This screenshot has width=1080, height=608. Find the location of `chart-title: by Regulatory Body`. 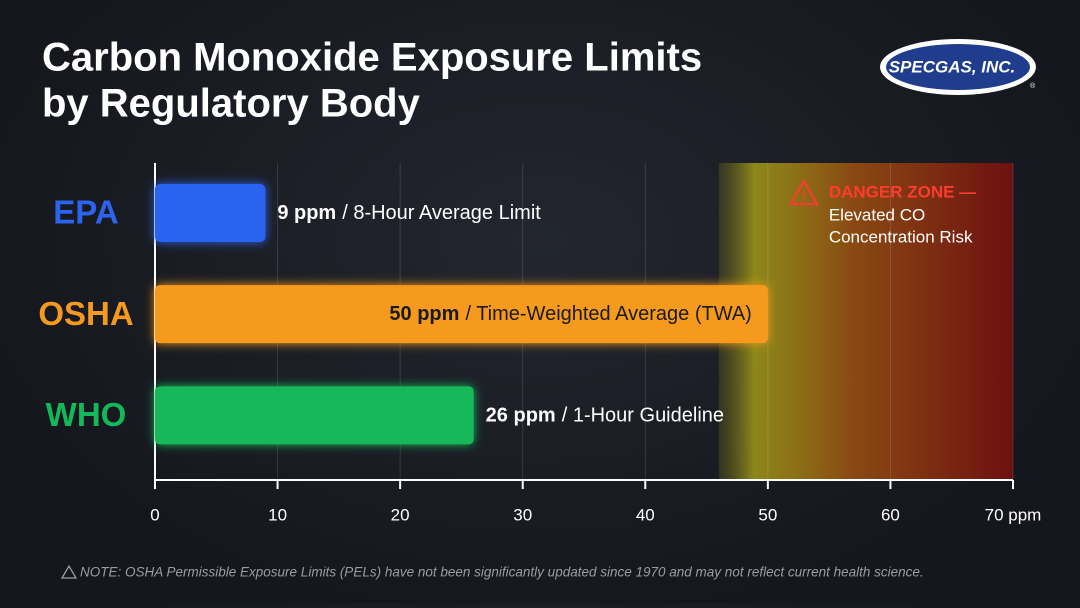

chart-title: by Regulatory Body is located at coordinates (231, 104).